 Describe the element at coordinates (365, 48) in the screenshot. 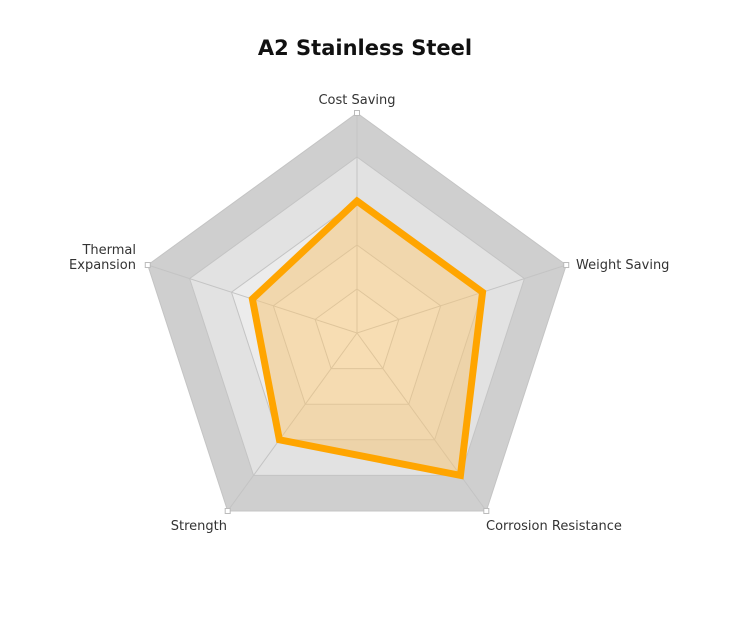

I see `chart-title: A2 Stainless Steel` at that location.